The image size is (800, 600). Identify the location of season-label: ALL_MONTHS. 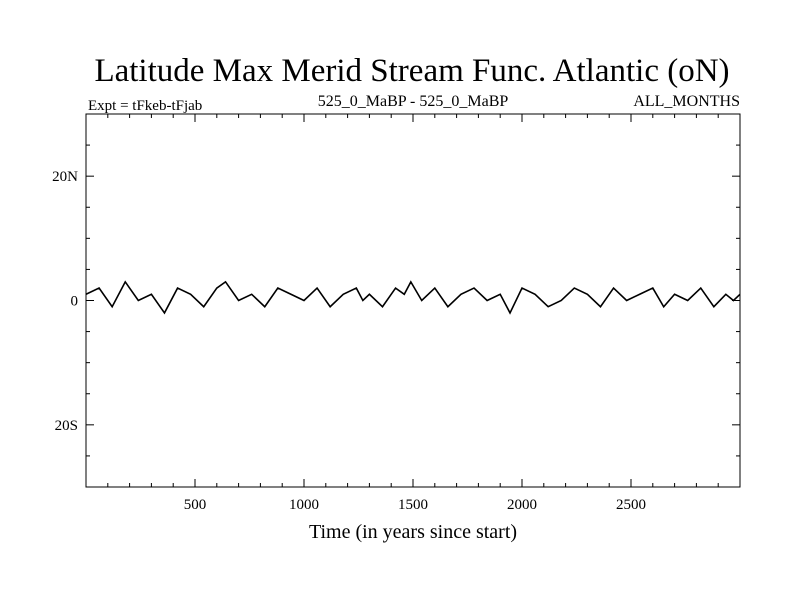
(686, 101).